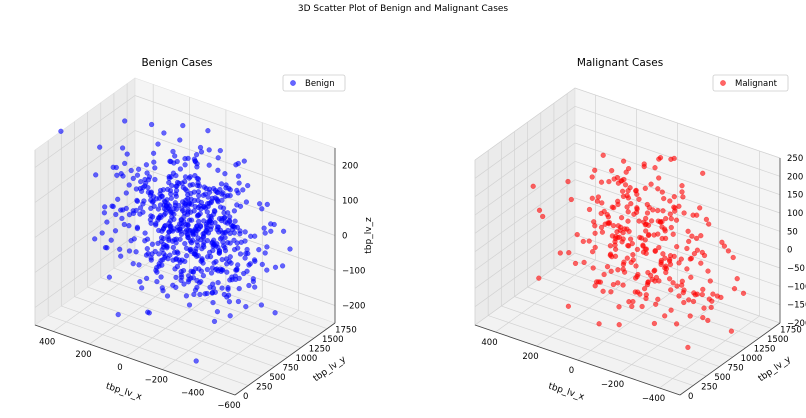 Image resolution: width=806 pixels, height=418 pixels. What do you see at coordinates (320, 84) in the screenshot?
I see `legend-label: Benign` at bounding box center [320, 84].